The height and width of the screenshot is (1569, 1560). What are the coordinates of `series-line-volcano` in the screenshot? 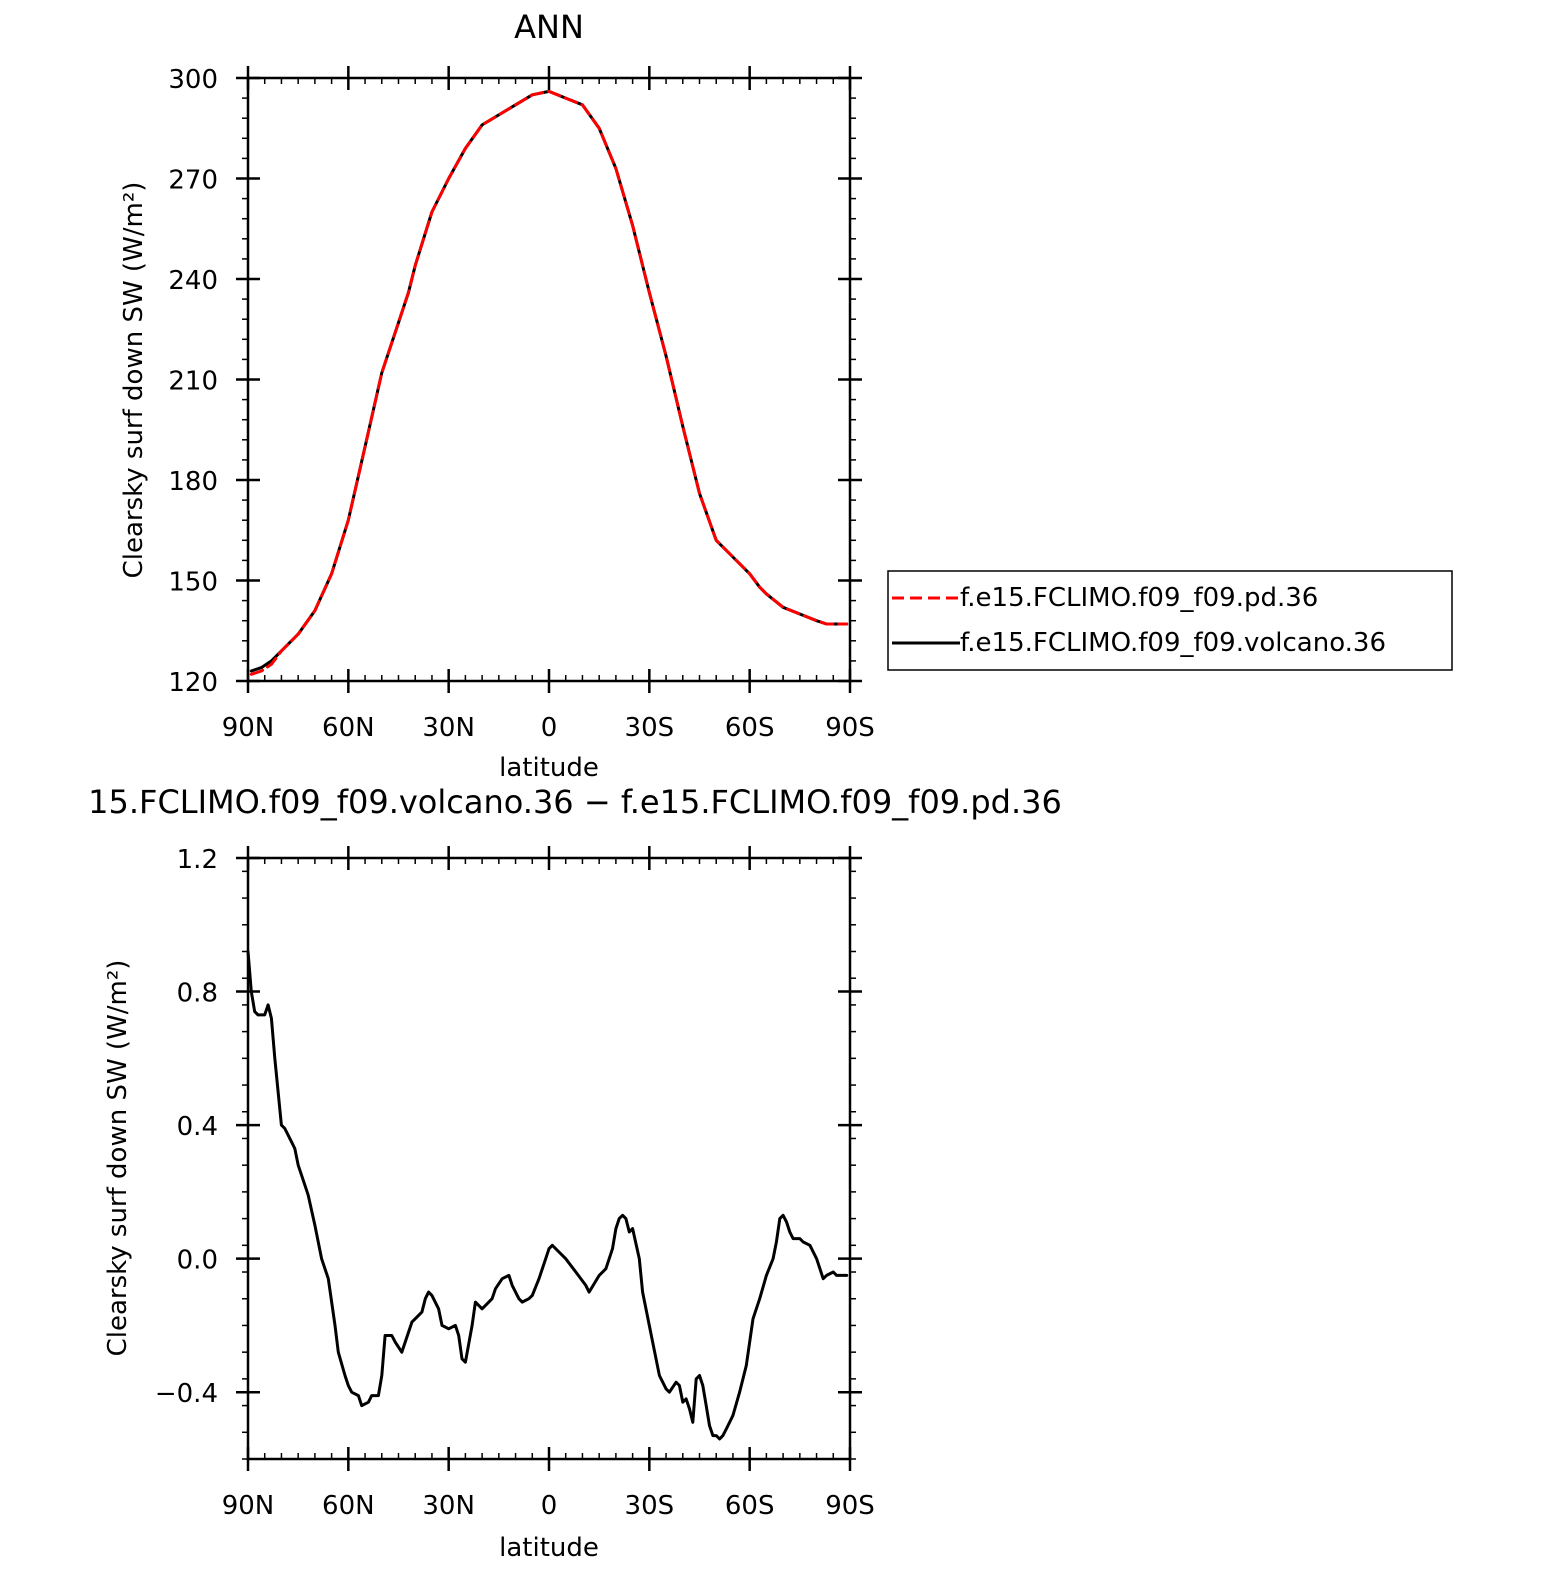 It's located at (549, 381).